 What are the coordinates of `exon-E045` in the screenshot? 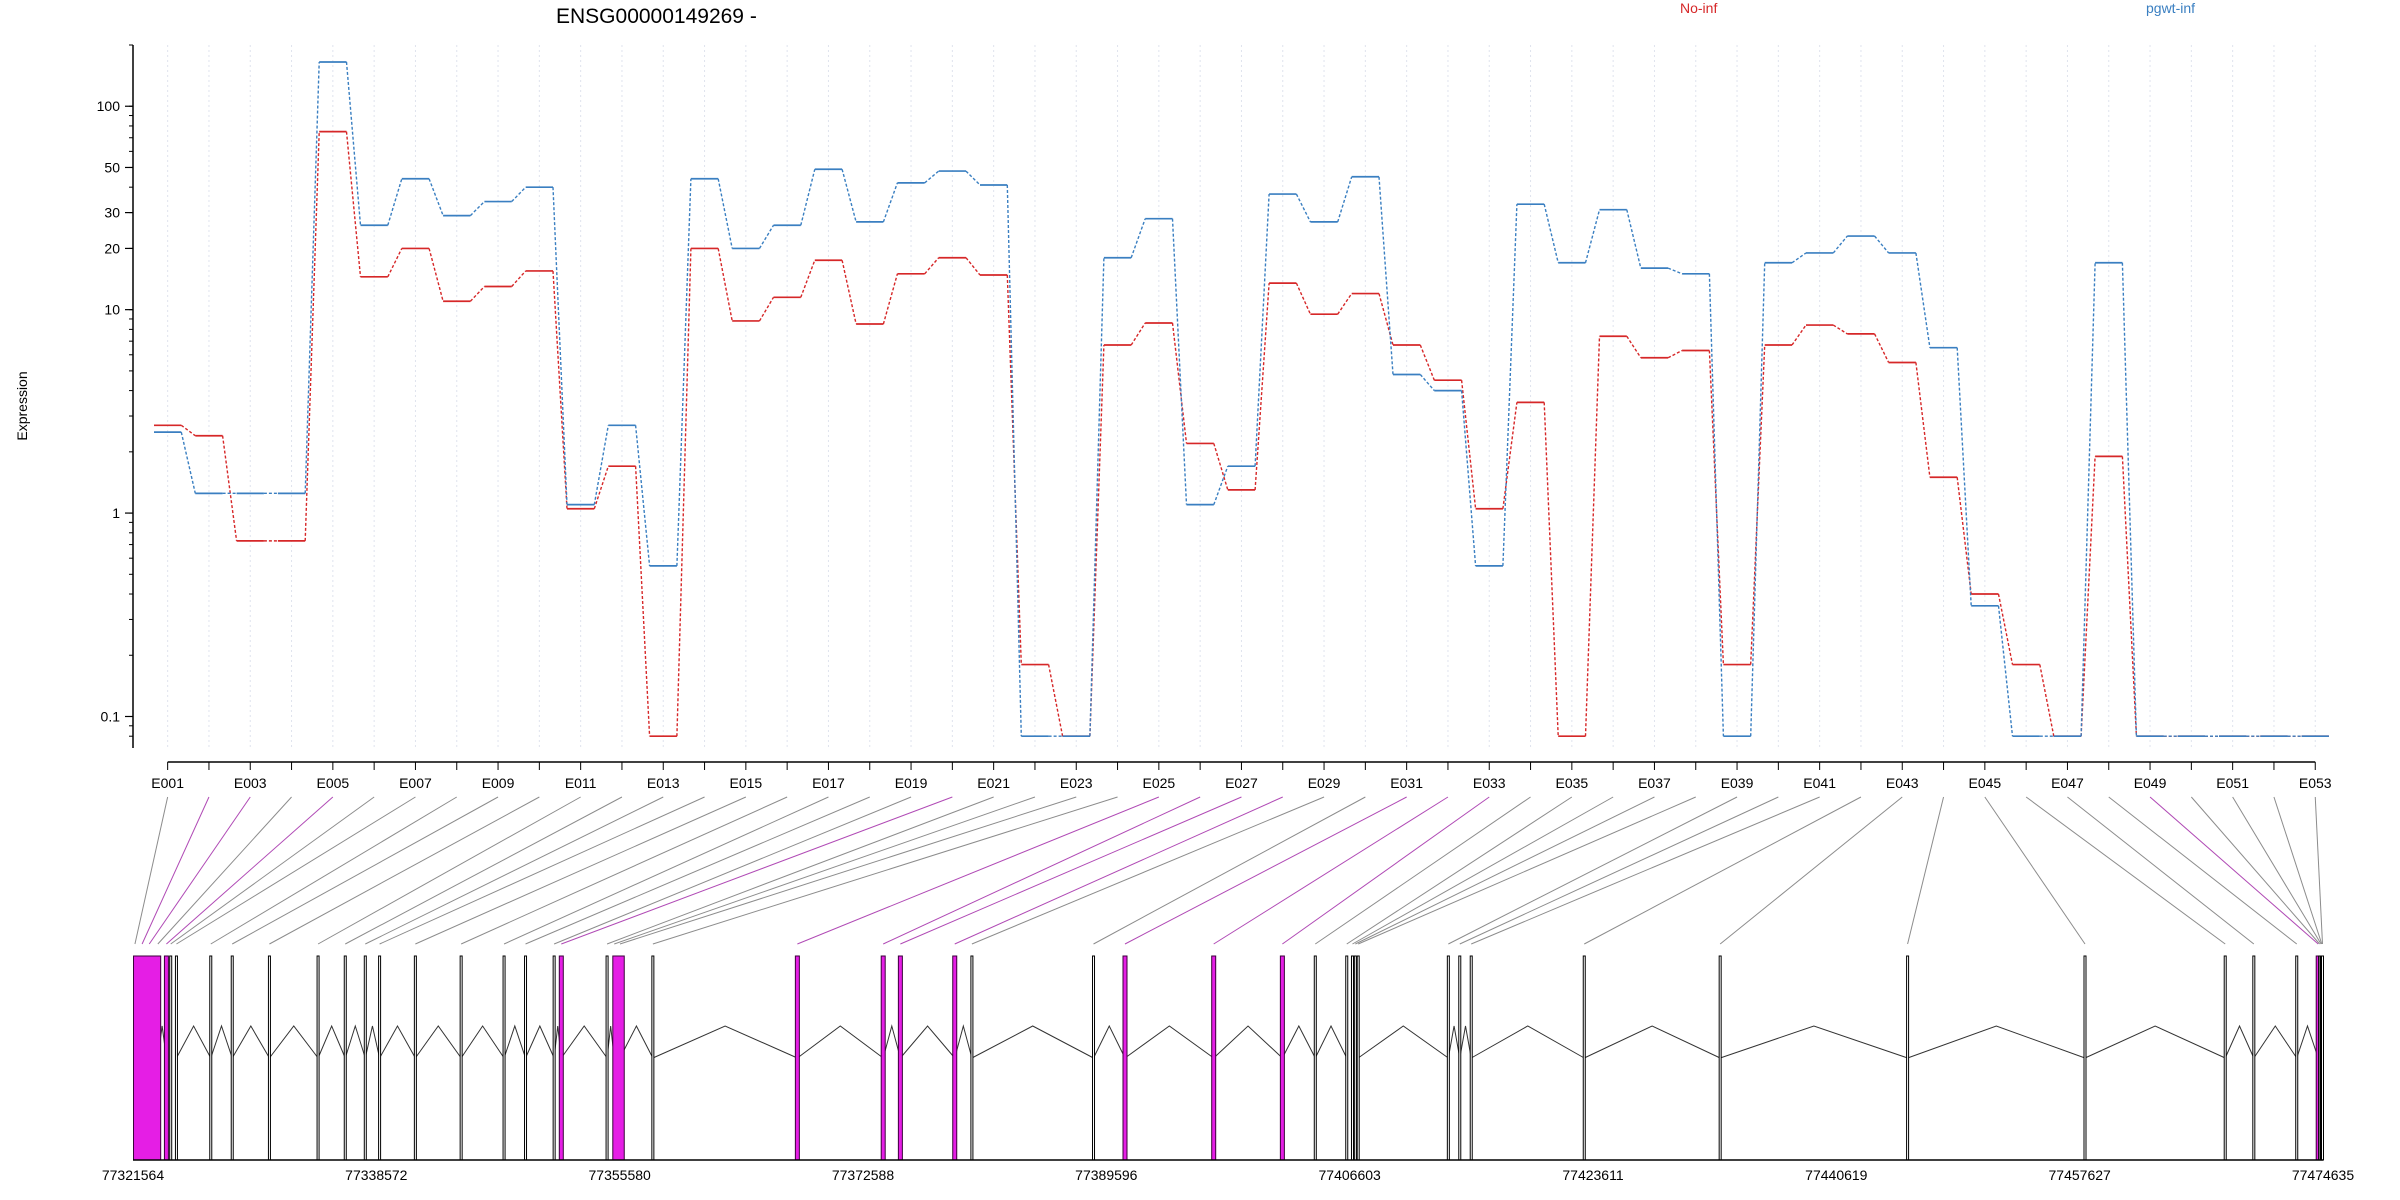 It's located at (2085, 1058).